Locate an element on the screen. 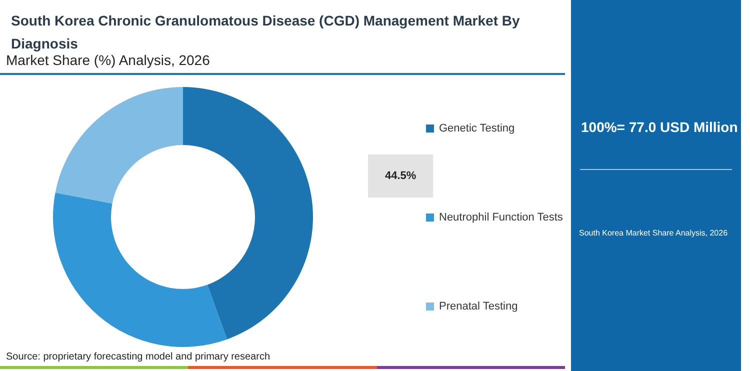 This screenshot has width=750, height=371. legend-label: Prenatal Testing is located at coordinates (478, 306).